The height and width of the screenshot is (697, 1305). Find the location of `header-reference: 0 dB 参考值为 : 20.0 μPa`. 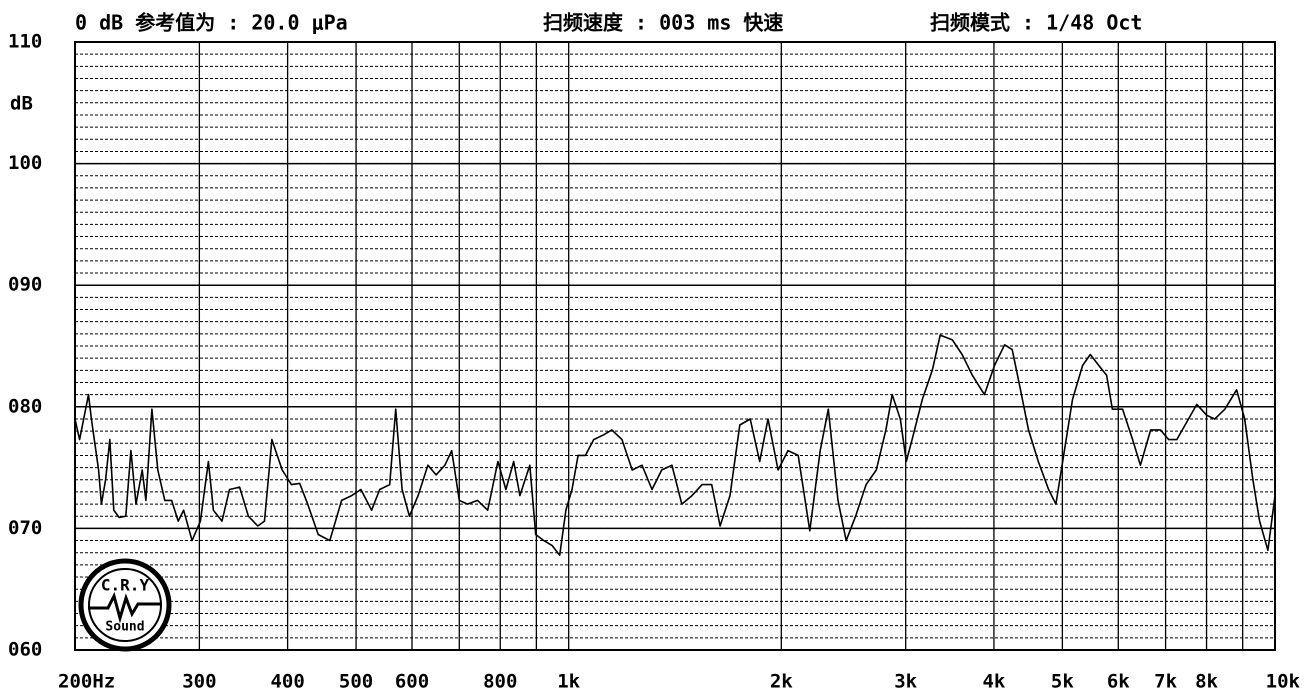

header-reference: 0 dB 参考值为 : 20.0 μPa is located at coordinates (211, 23).